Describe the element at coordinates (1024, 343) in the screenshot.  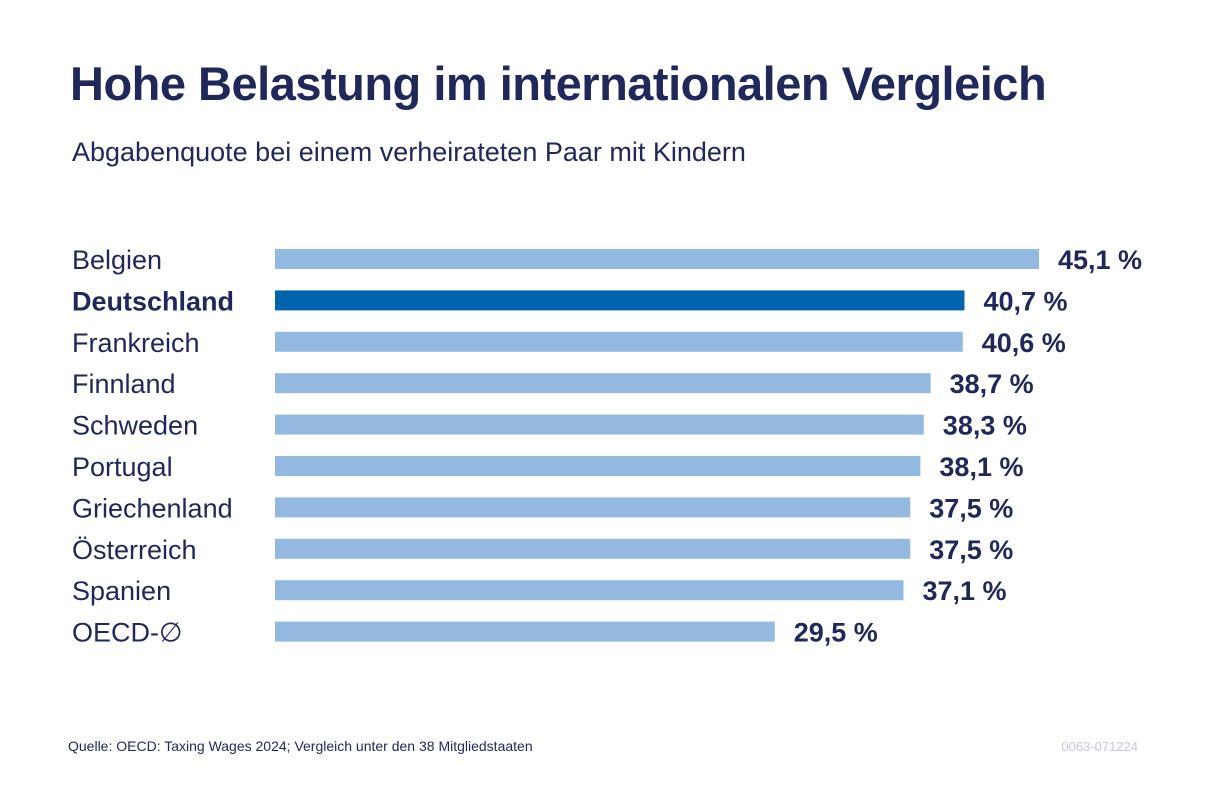
I see `value-label-frankreich: 40,6 %` at that location.